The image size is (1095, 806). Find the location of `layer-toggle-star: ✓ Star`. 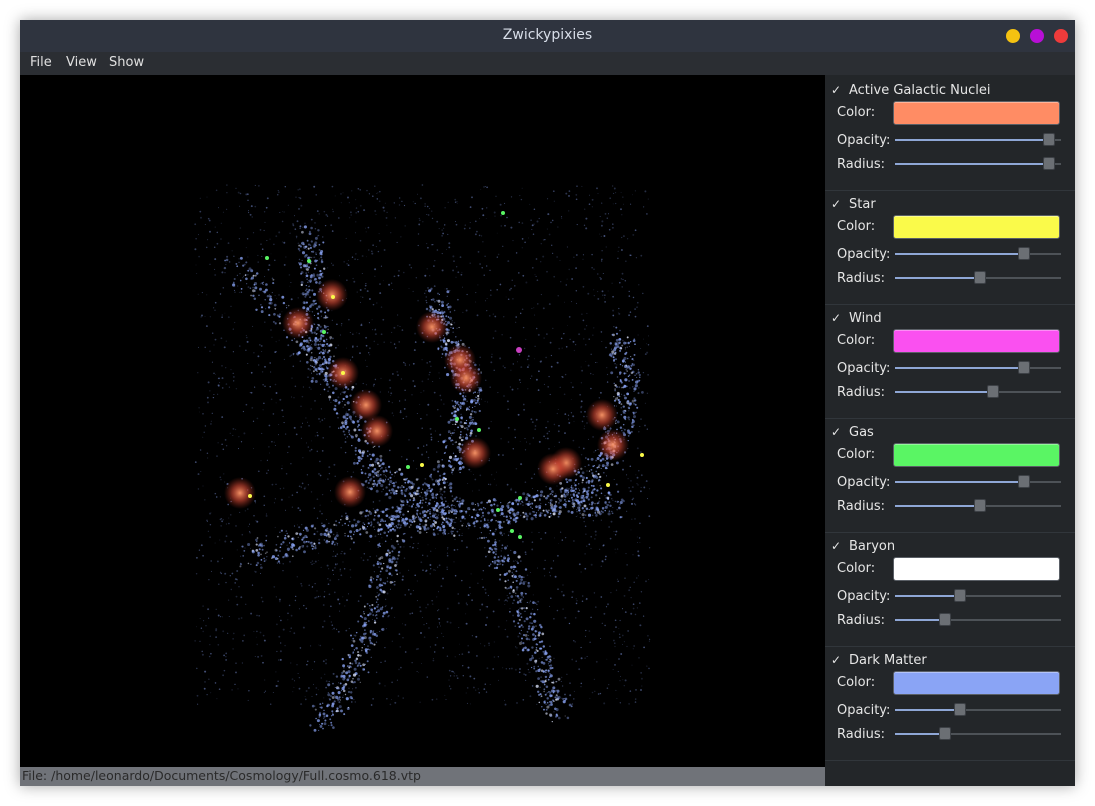

layer-toggle-star: ✓ Star is located at coordinates (853, 204).